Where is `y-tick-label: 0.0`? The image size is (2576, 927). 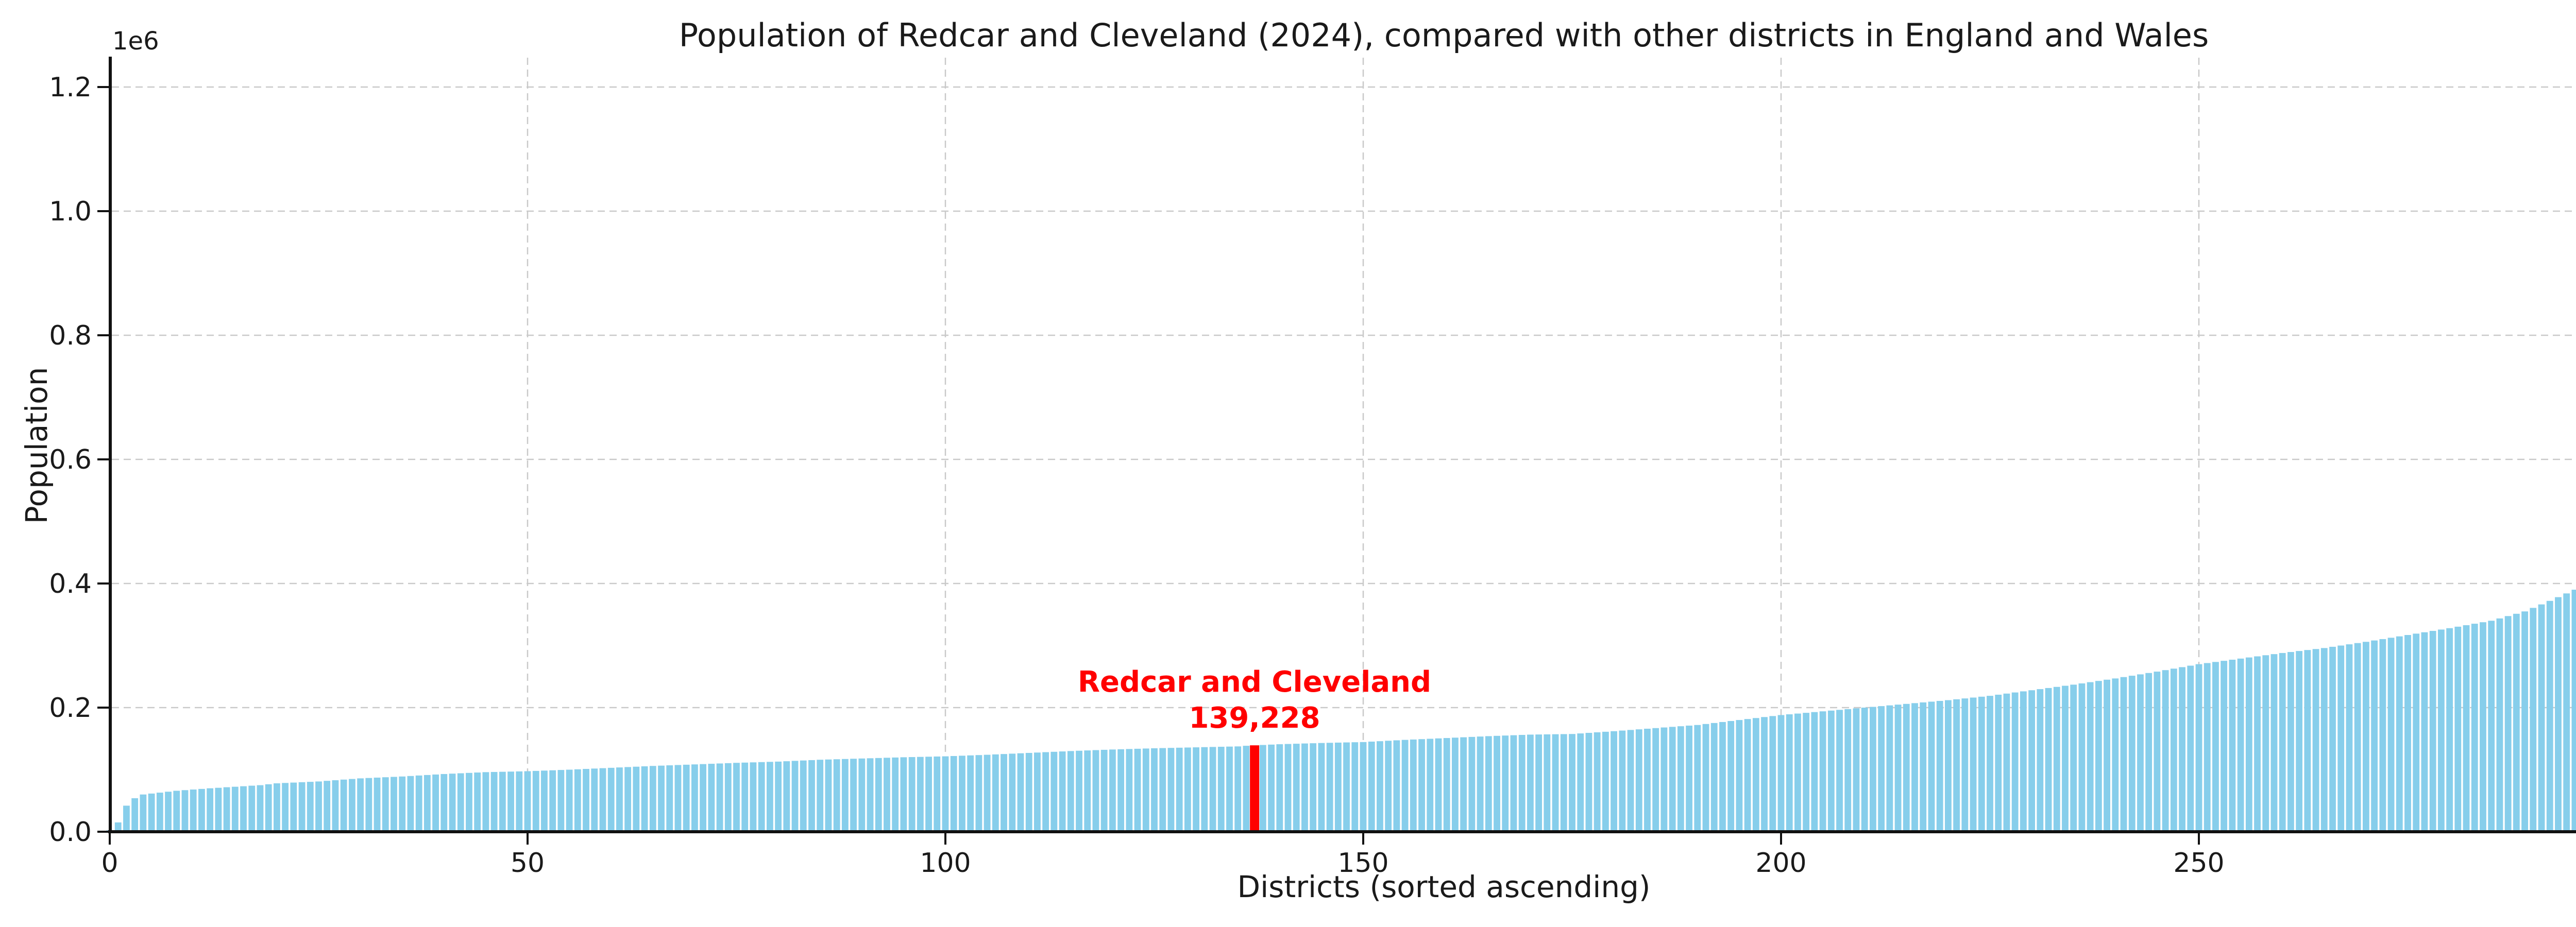 y-tick-label: 0.0 is located at coordinates (70, 832).